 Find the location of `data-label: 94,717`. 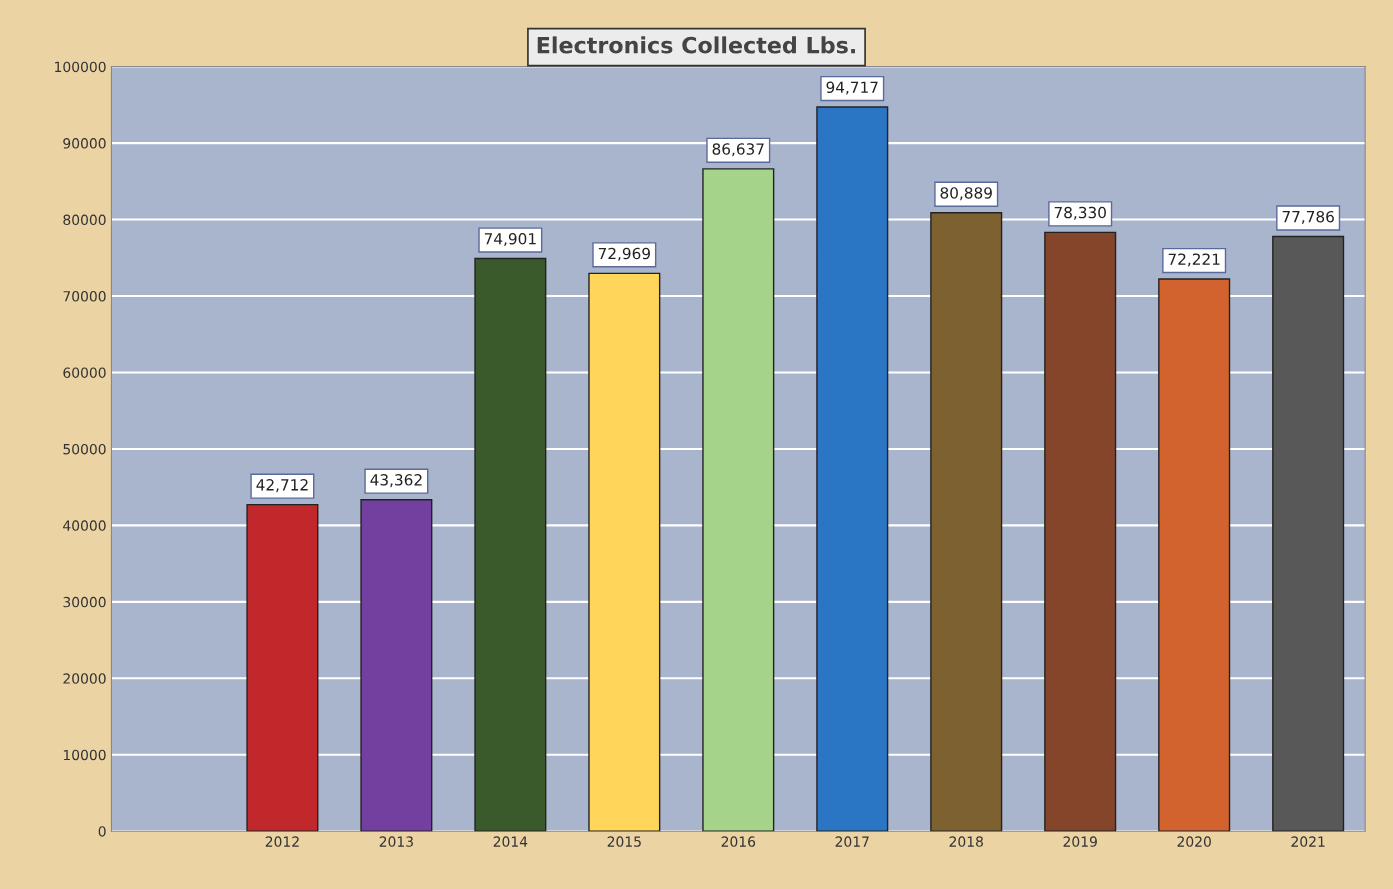

data-label: 94,717 is located at coordinates (852, 88).